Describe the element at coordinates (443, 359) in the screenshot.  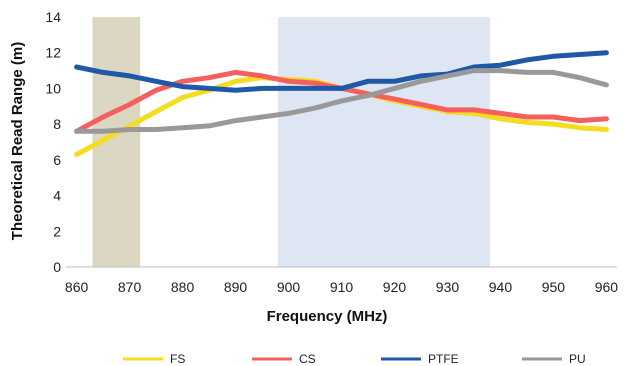
I see `legend-label-ptfe: PTFE` at that location.